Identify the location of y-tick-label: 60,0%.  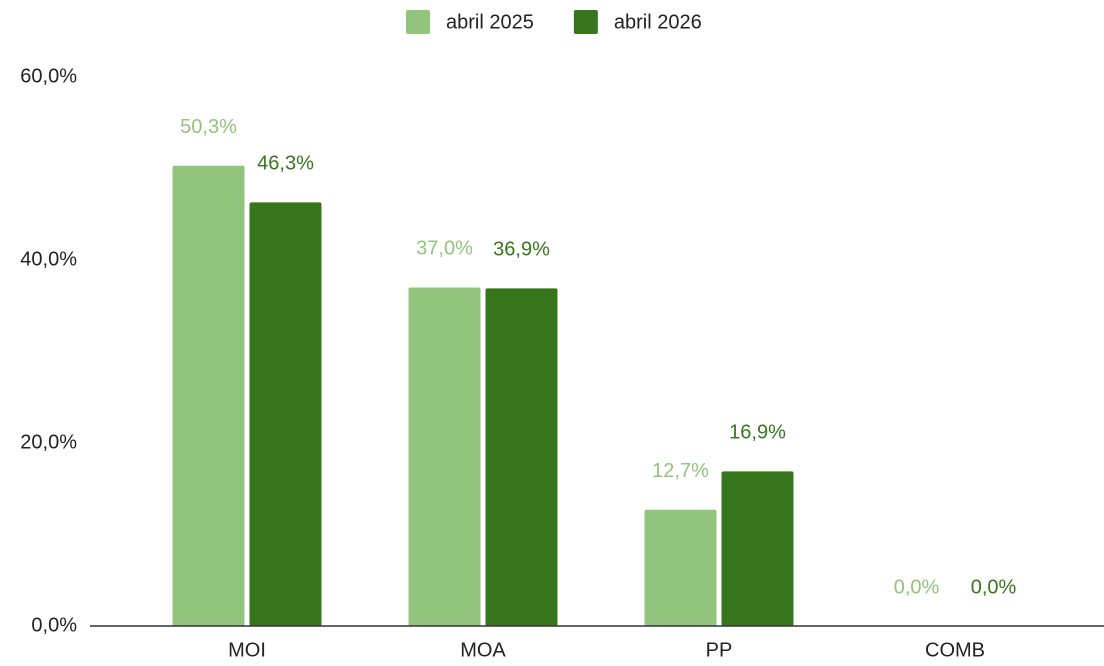
(48, 76).